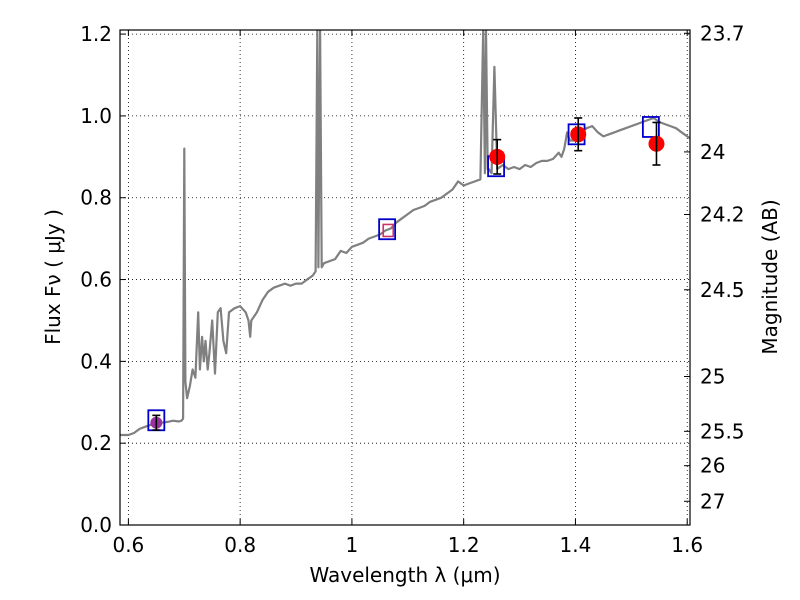  What do you see at coordinates (96, 280) in the screenshot?
I see `y-tick-label: 0.6` at bounding box center [96, 280].